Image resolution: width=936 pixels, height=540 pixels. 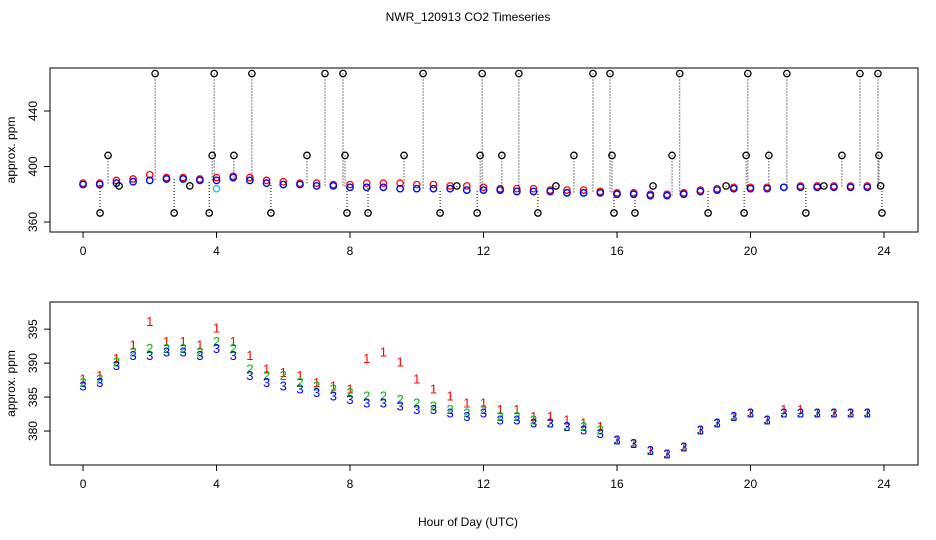 What do you see at coordinates (884, 251) in the screenshot?
I see `x-tick-label: 24` at bounding box center [884, 251].